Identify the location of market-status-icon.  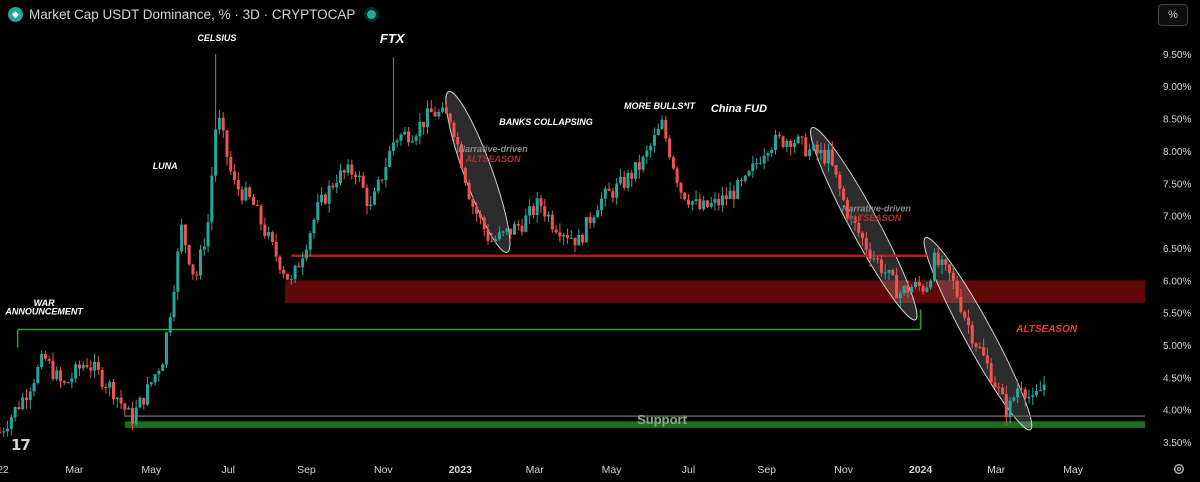
(372, 14).